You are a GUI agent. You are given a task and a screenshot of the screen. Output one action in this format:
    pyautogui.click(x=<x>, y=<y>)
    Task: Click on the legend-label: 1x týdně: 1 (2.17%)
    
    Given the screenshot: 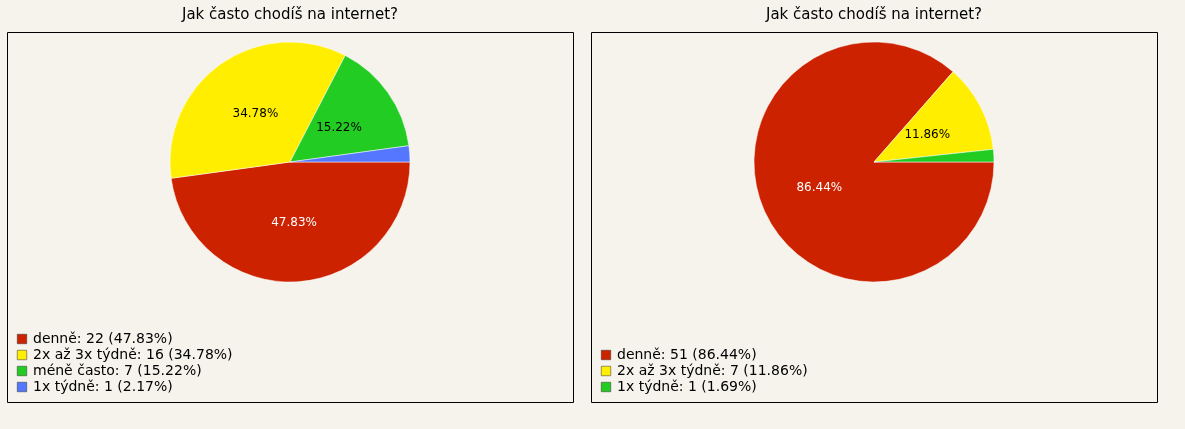 What is the action you would take?
    pyautogui.click(x=103, y=386)
    